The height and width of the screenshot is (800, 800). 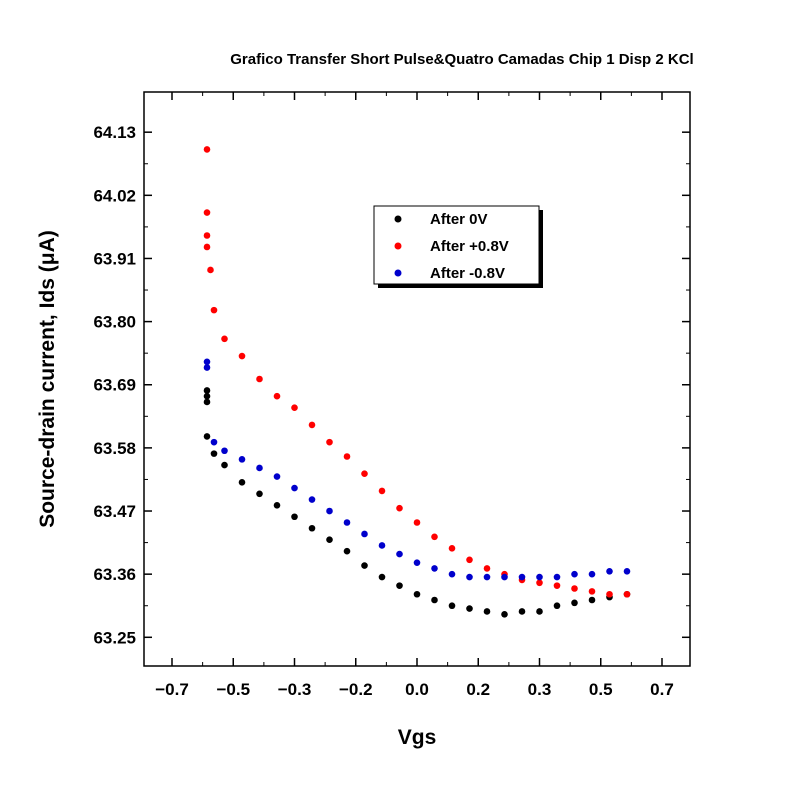 I want to click on x-tick-label: −0.5, so click(x=233, y=689).